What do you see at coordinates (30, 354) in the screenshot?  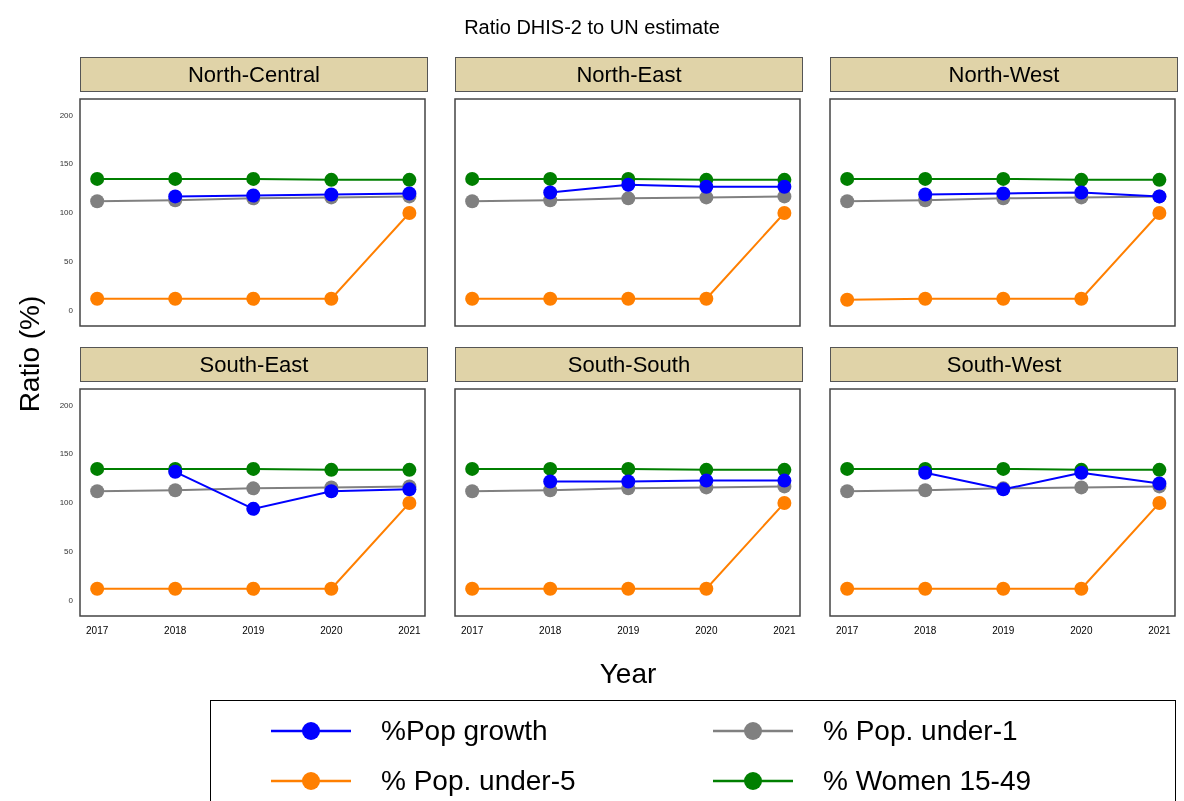 I see `y-axis-title: Ratio (%)` at bounding box center [30, 354].